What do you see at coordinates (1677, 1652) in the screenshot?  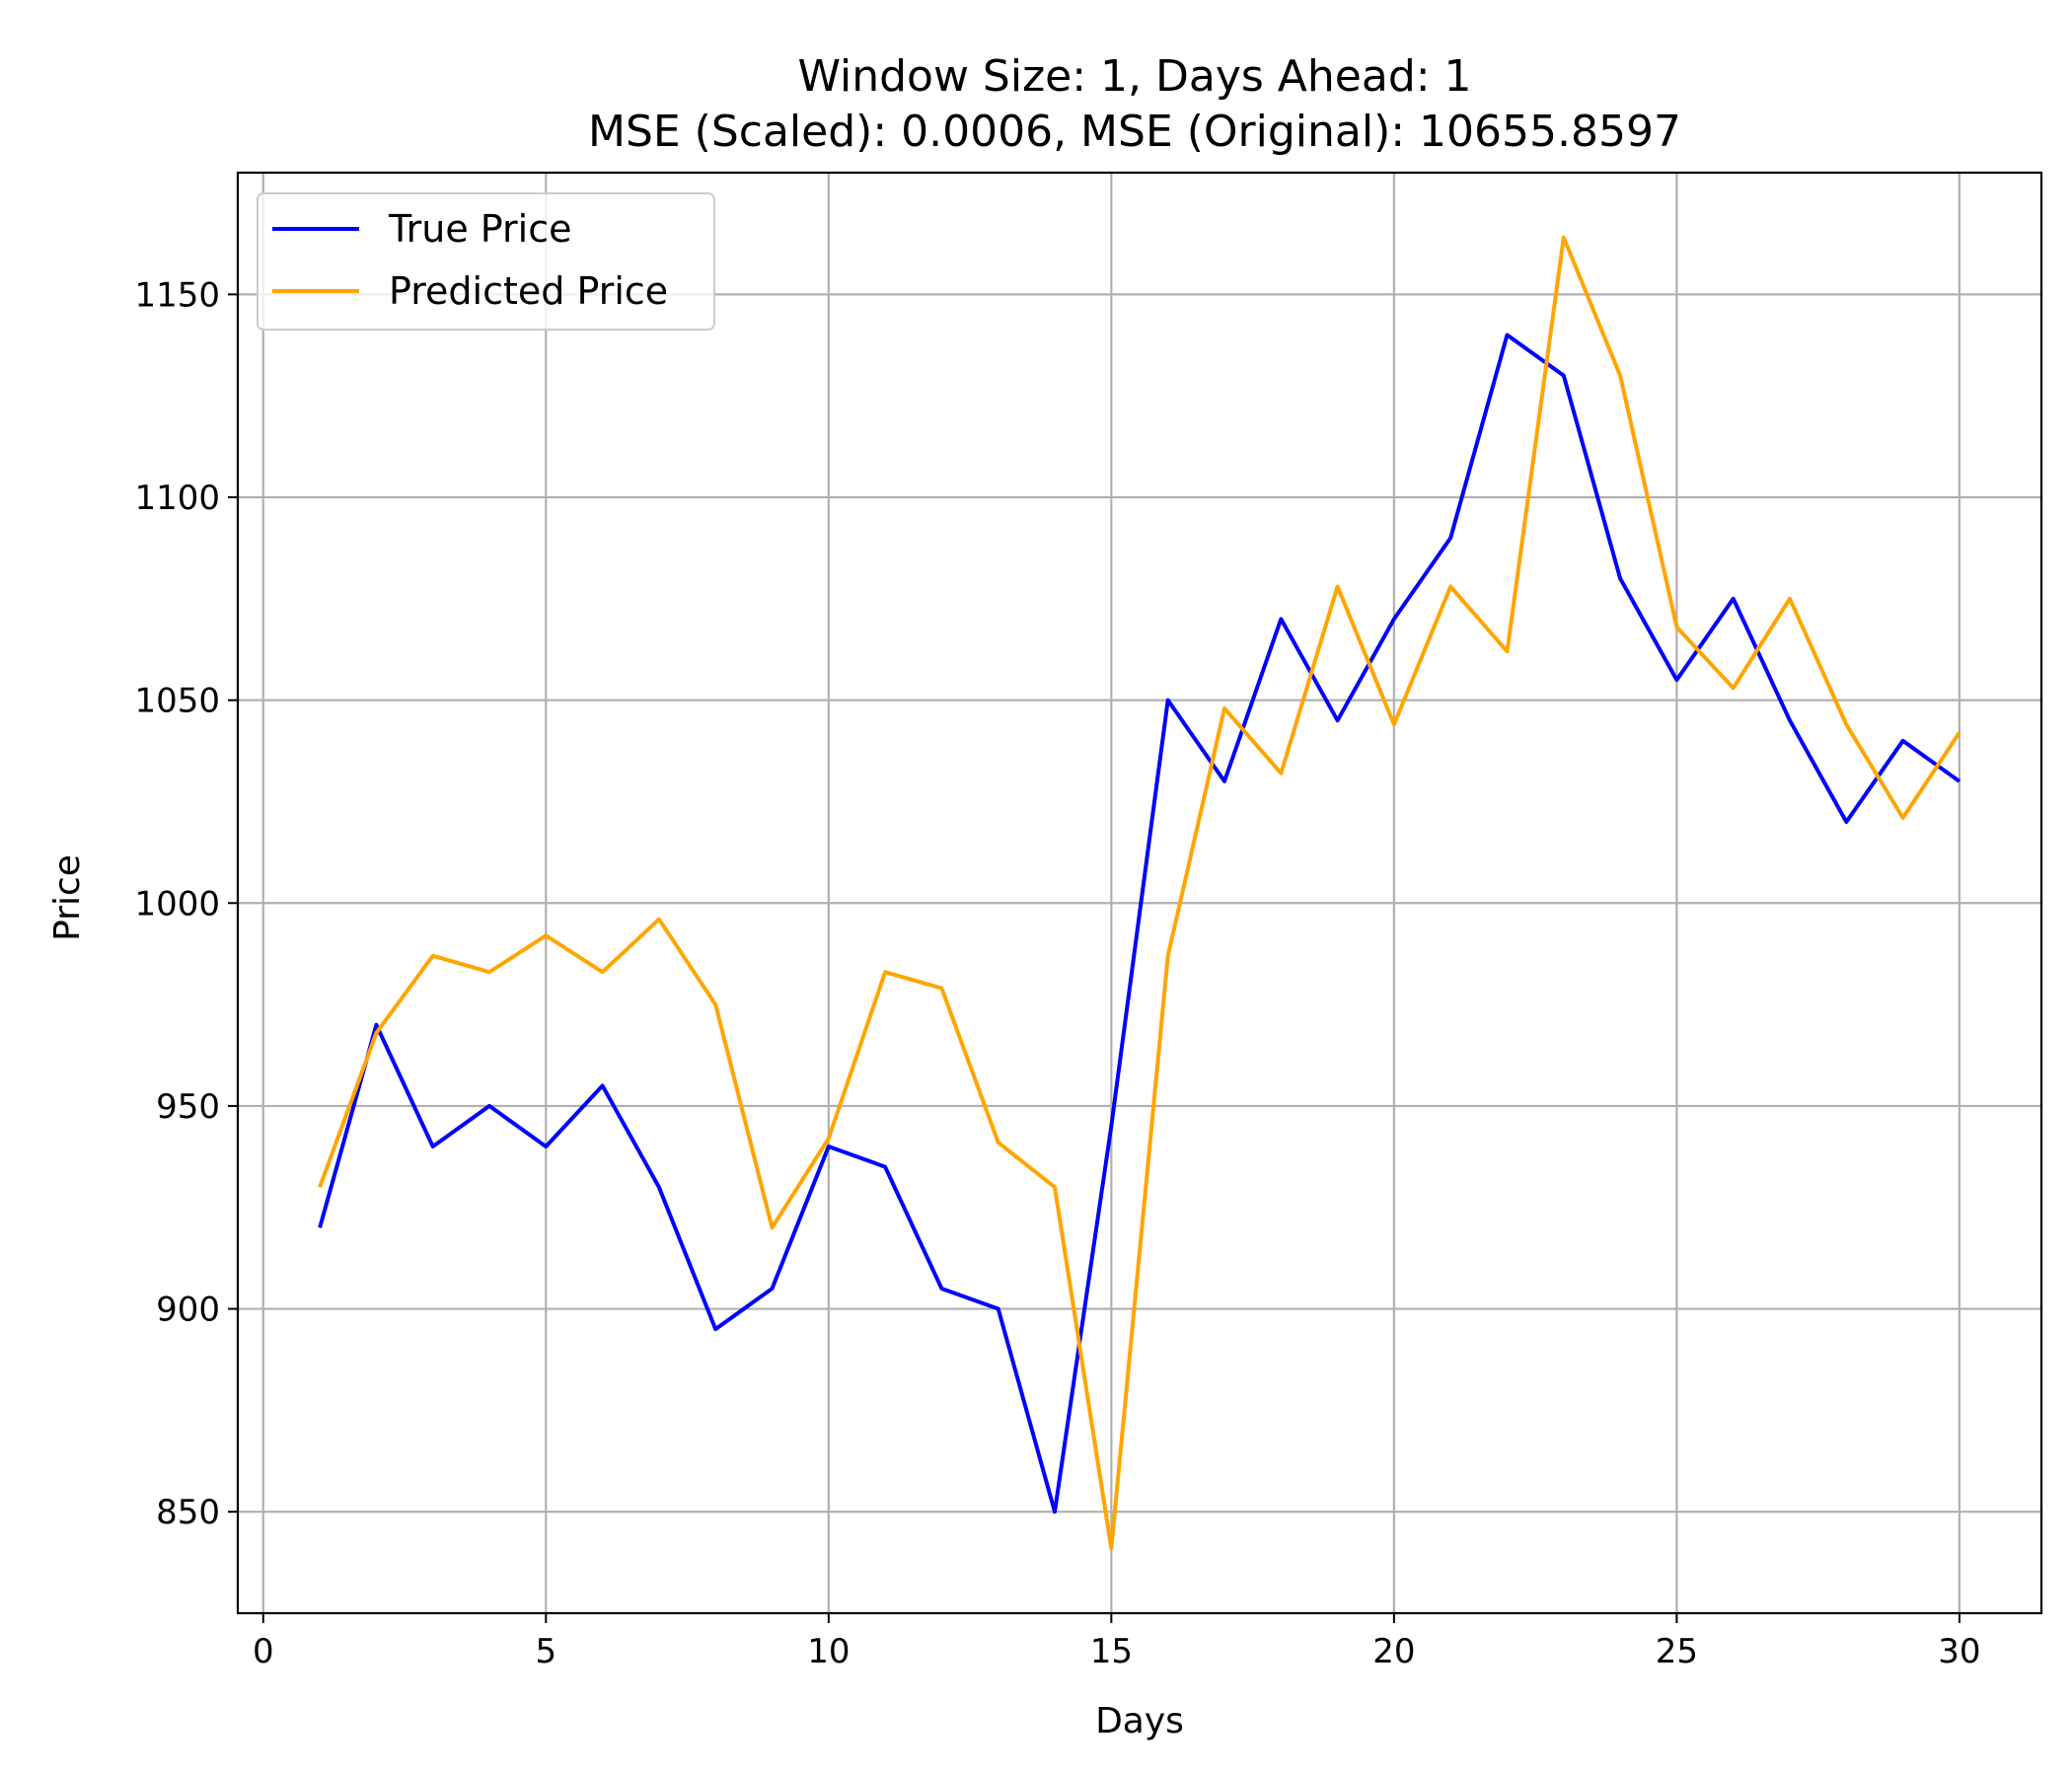 I see `x-tick-label-25: 25` at bounding box center [1677, 1652].